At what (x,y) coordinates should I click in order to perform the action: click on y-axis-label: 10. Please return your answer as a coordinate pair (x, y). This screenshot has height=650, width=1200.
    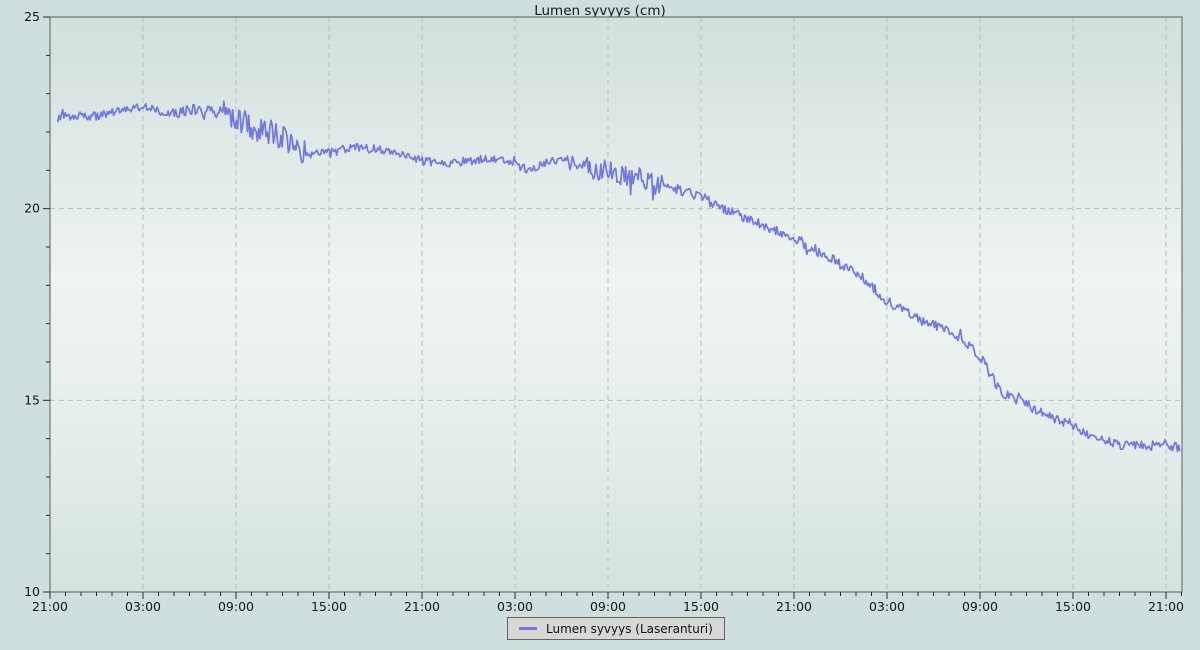
    Looking at the image, I should click on (32, 591).